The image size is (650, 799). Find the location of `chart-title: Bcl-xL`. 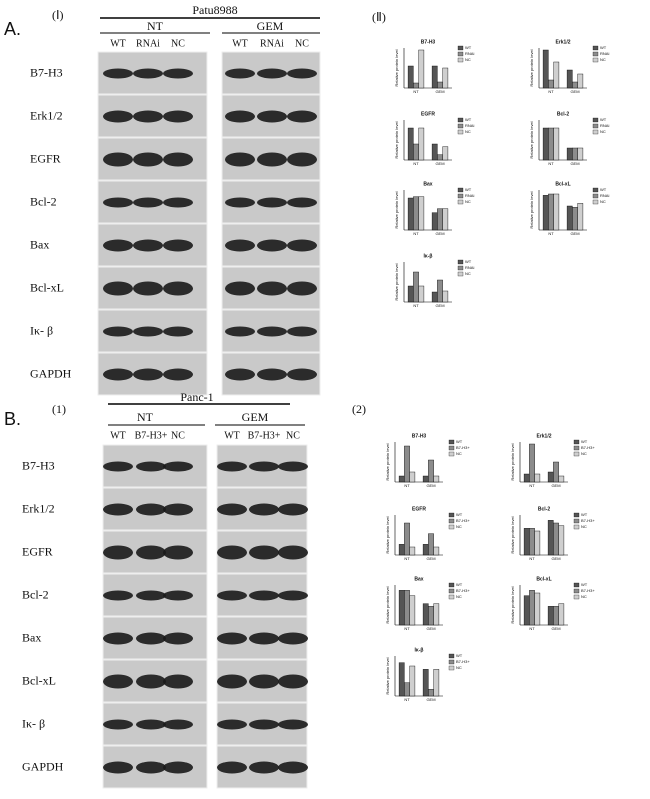

chart-title: Bcl-xL is located at coordinates (562, 184).